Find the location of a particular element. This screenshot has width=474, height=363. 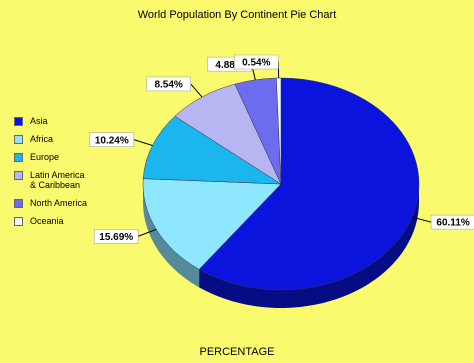

value-label: 4.88% is located at coordinates (229, 65).